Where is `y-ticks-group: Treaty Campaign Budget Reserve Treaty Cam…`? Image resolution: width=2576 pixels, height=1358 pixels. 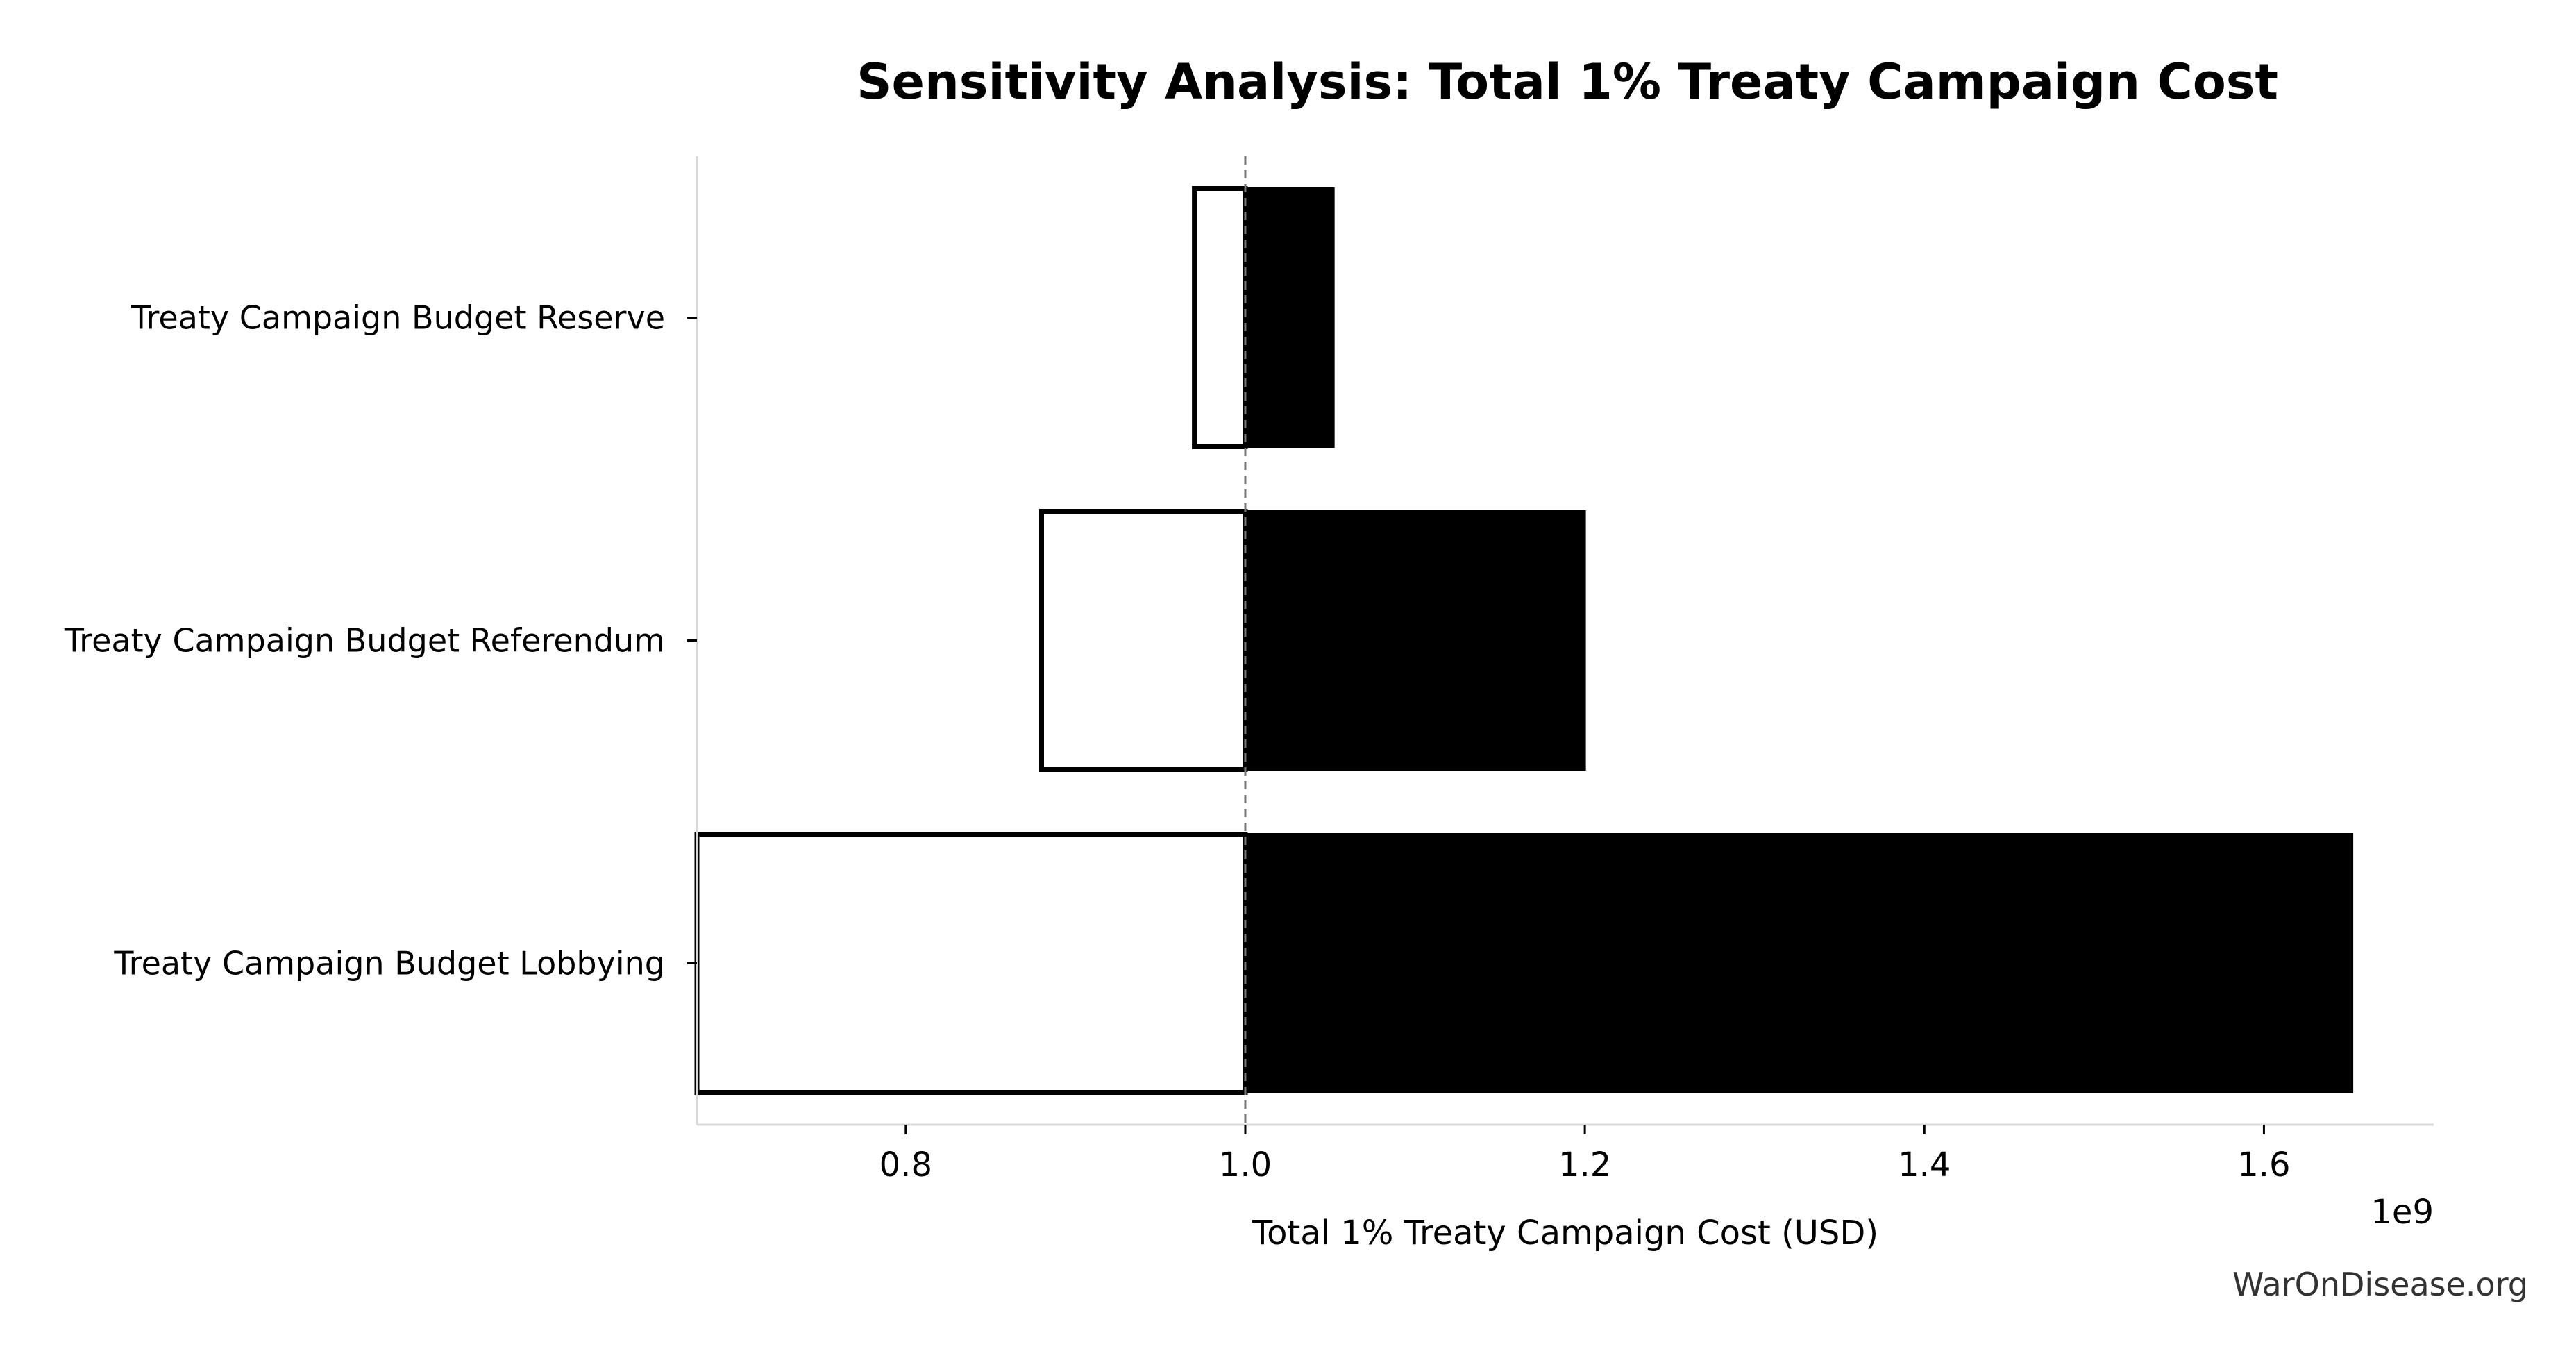
y-ticks-group: Treaty Campaign Budget Reserve Treaty Cam… is located at coordinates (380, 640).